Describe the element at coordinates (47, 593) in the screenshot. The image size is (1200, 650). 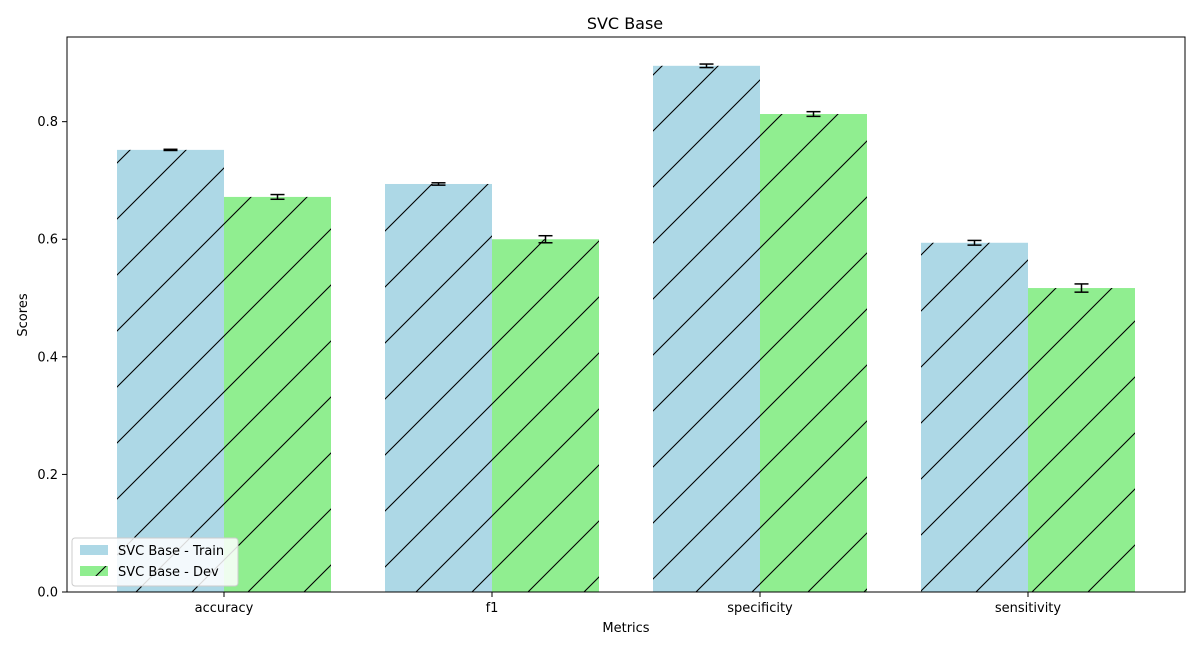
I see `y-tick-label: 0.0` at that location.